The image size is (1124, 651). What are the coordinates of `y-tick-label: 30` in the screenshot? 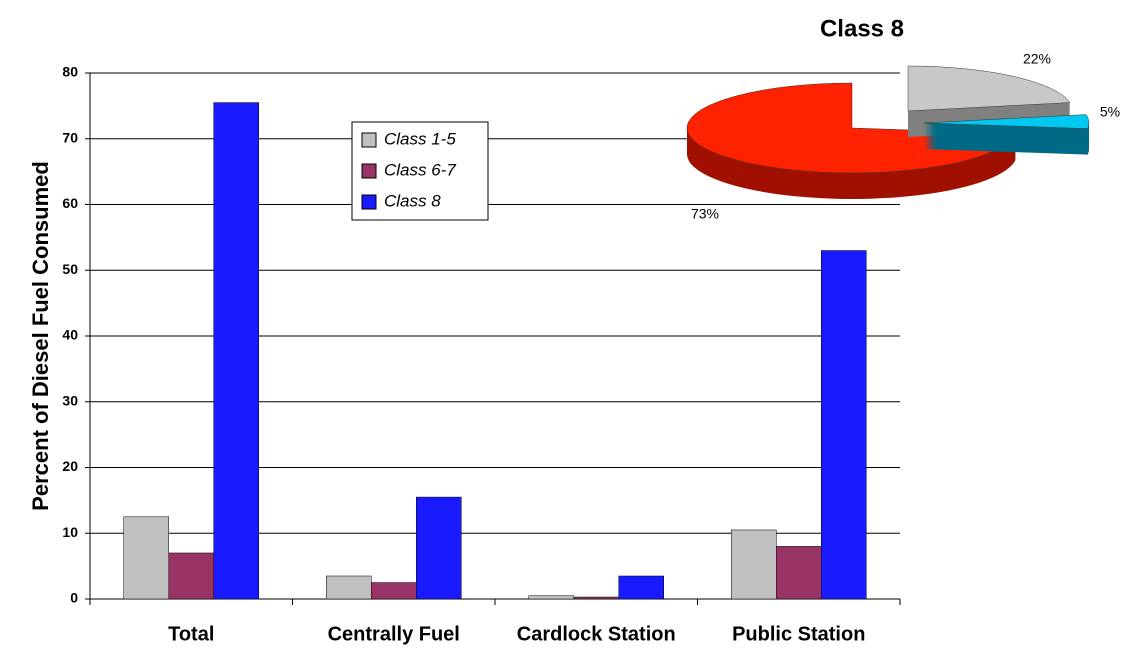 It's located at (70, 400).